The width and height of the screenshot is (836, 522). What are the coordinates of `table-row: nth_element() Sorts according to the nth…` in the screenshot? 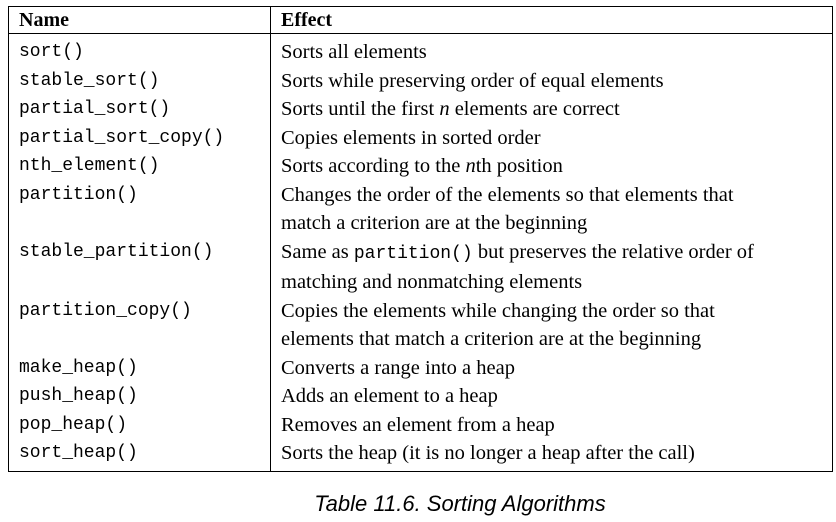 It's located at (420, 166).